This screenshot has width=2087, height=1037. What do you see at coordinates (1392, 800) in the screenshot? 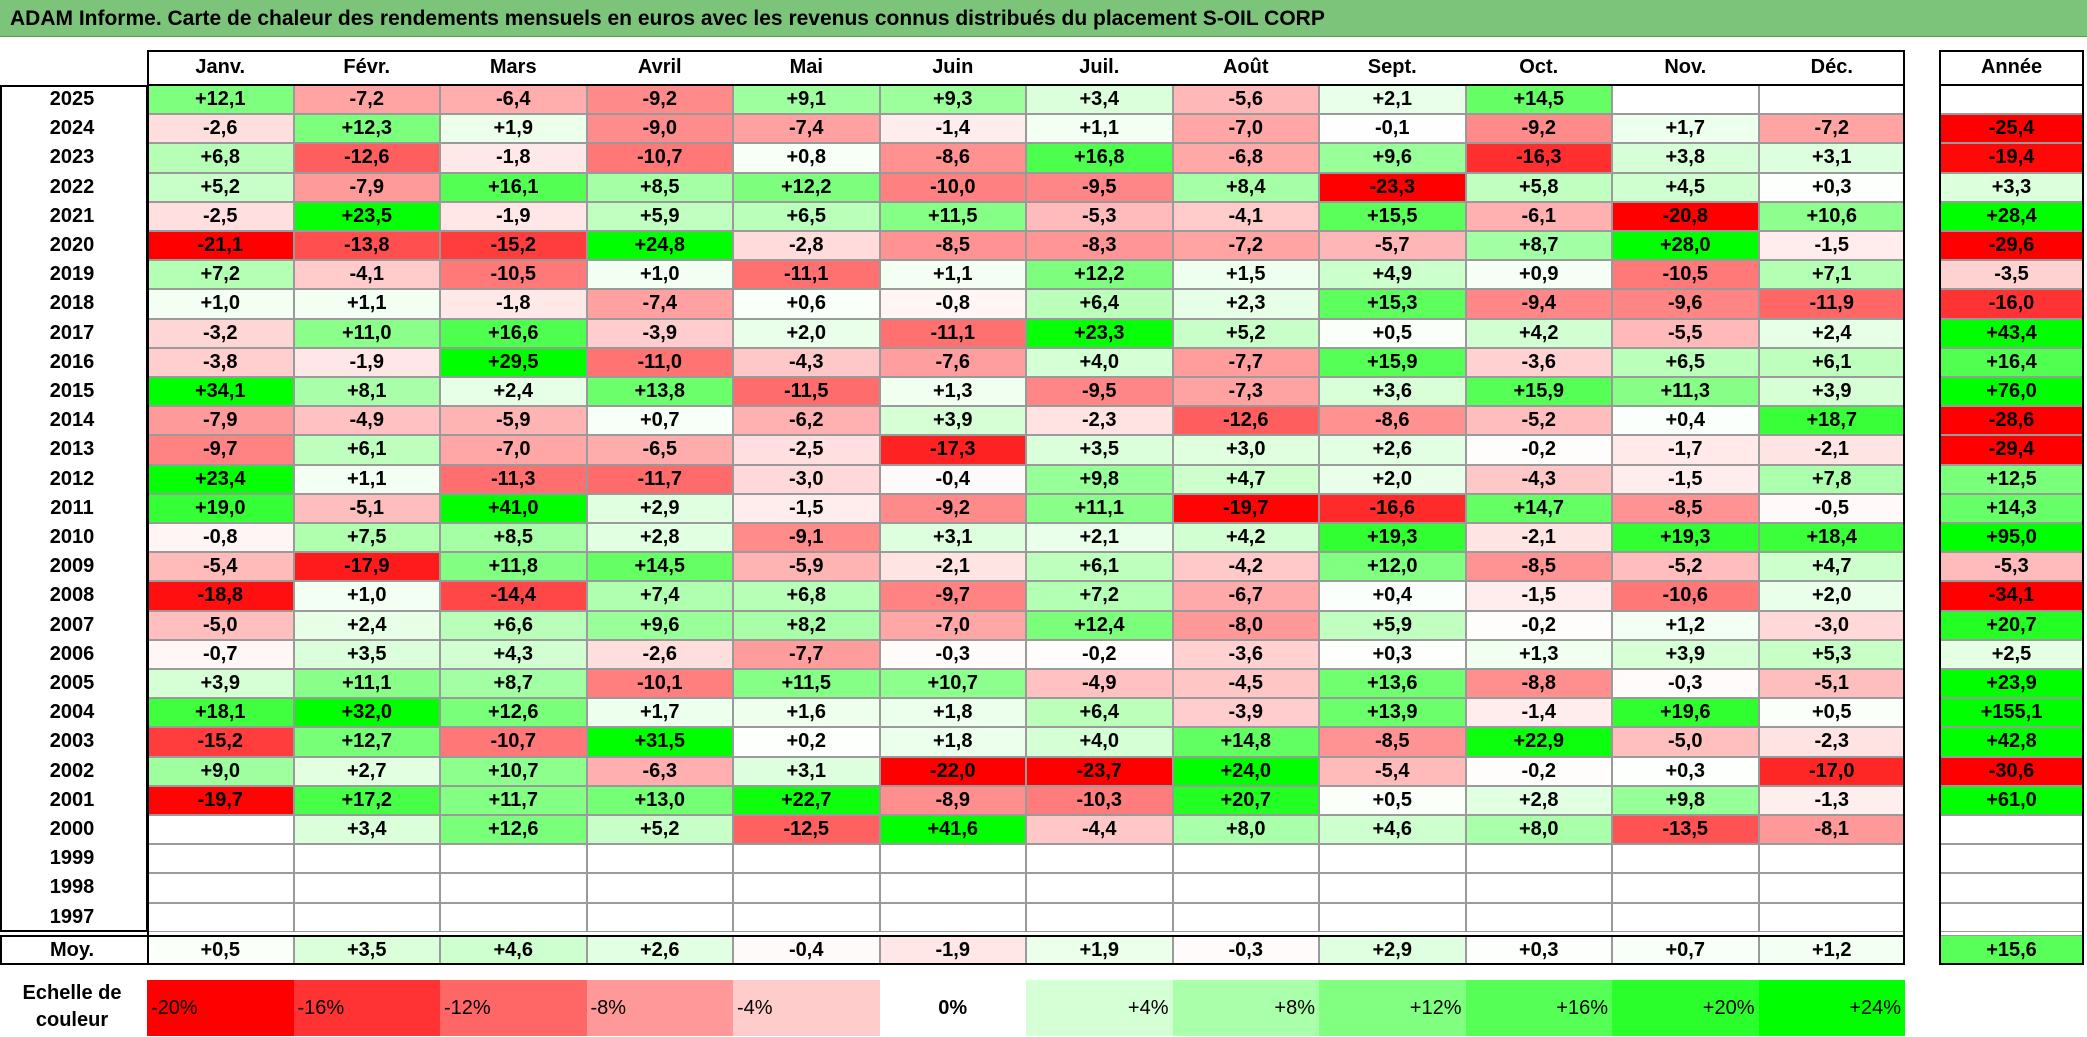
I see `heatmap-cell: +0,5` at bounding box center [1392, 800].